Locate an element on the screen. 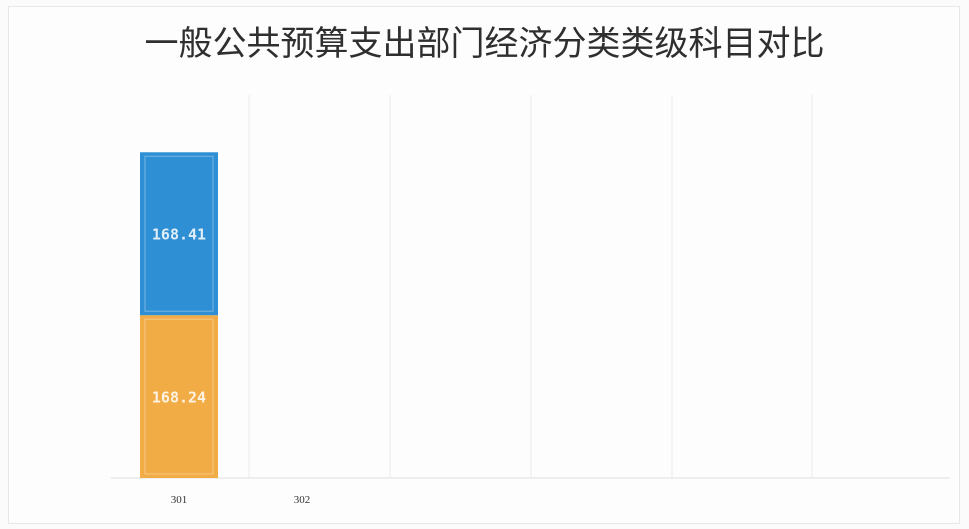  x-tick-label-301: 301 is located at coordinates (179, 500).